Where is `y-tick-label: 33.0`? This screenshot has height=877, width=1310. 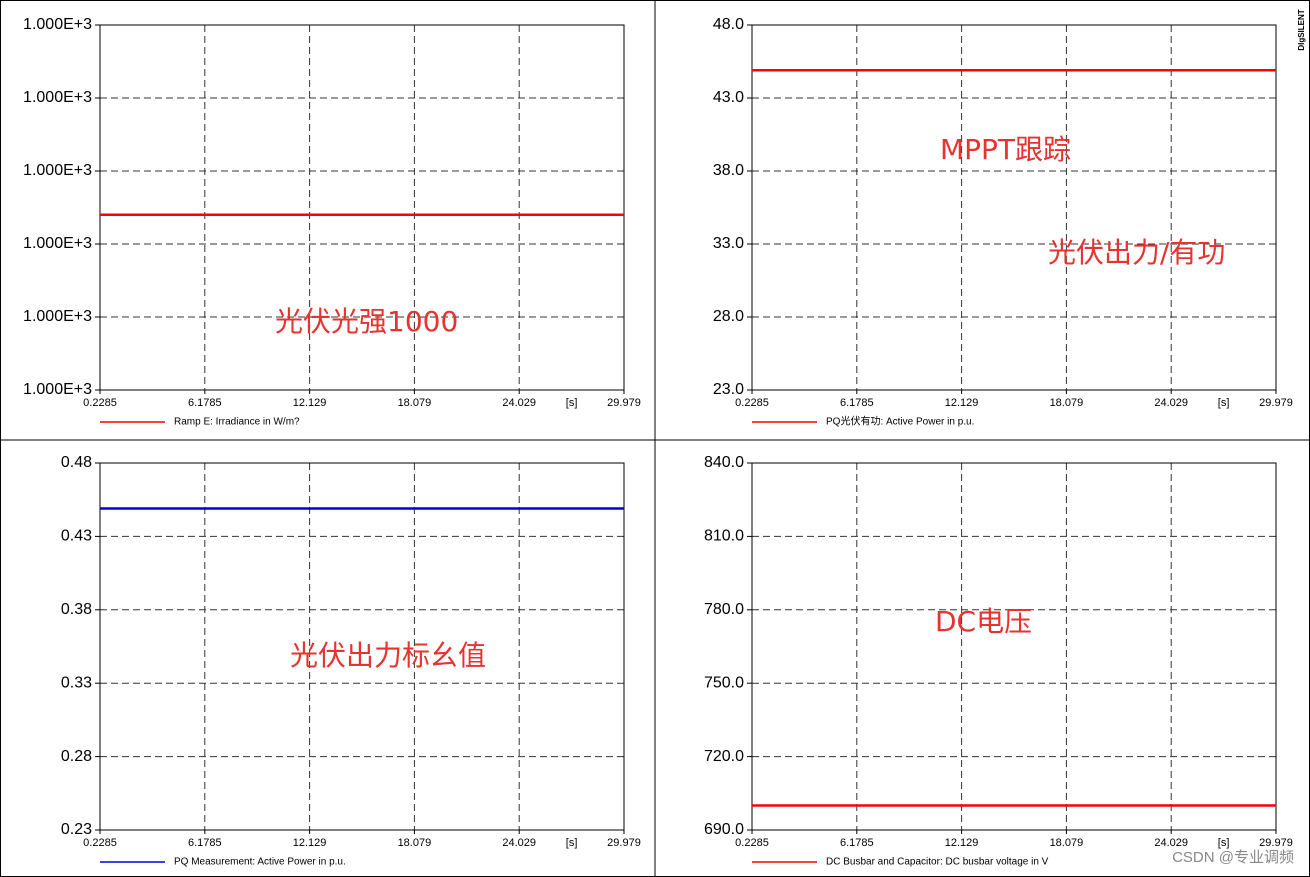
y-tick-label: 33.0 is located at coordinates (728, 243).